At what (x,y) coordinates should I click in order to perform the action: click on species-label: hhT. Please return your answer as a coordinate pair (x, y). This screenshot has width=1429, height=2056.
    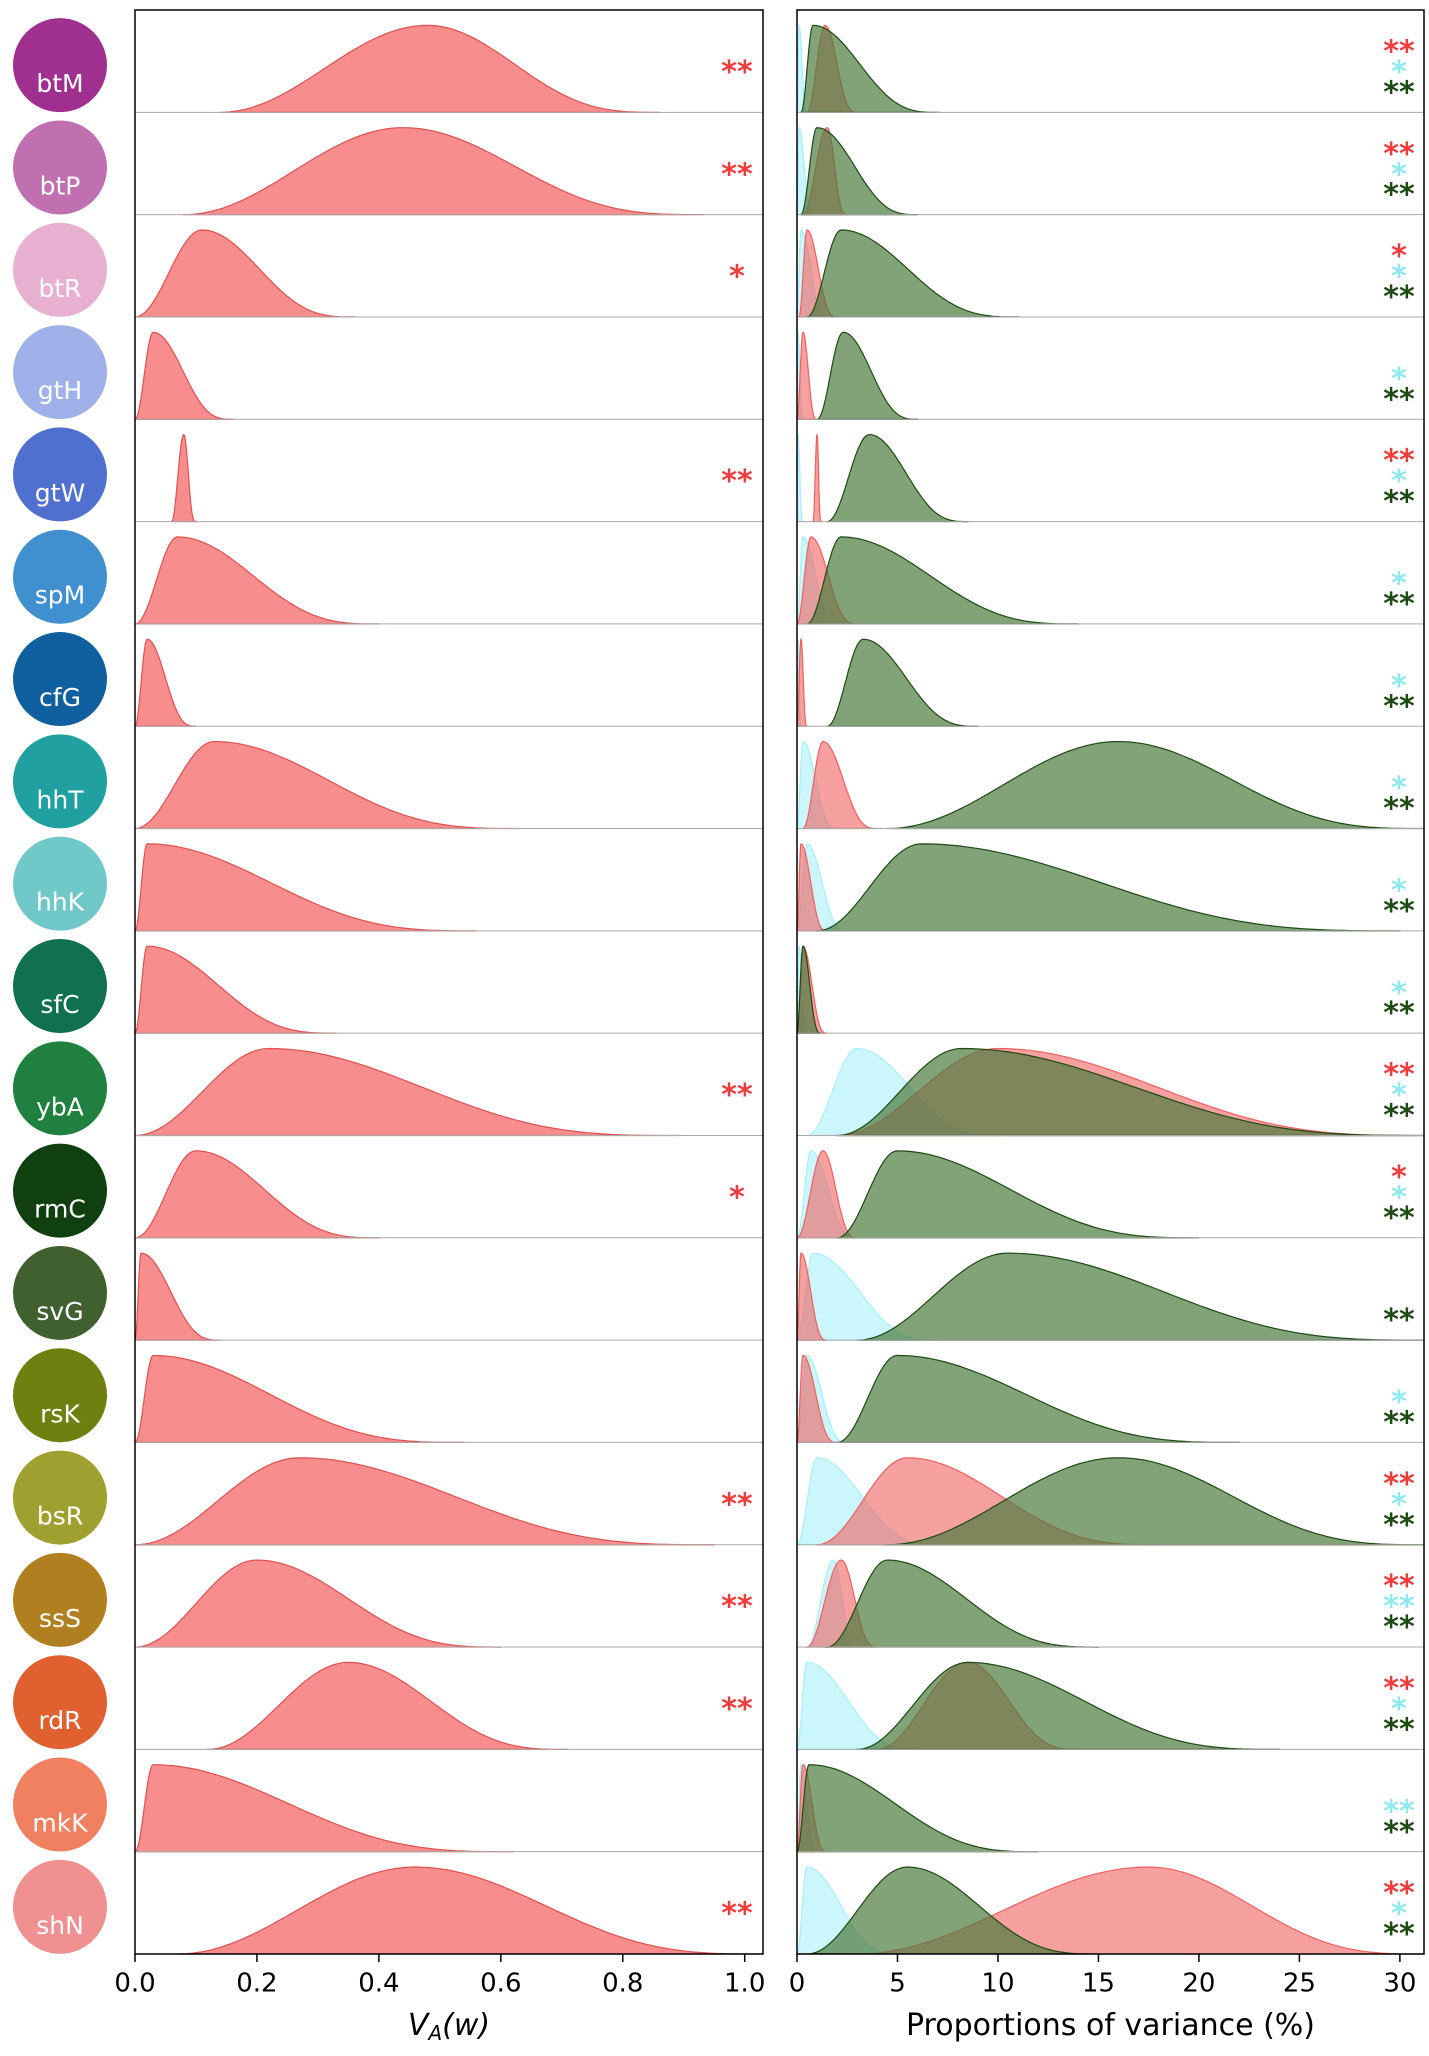
    Looking at the image, I should click on (61, 799).